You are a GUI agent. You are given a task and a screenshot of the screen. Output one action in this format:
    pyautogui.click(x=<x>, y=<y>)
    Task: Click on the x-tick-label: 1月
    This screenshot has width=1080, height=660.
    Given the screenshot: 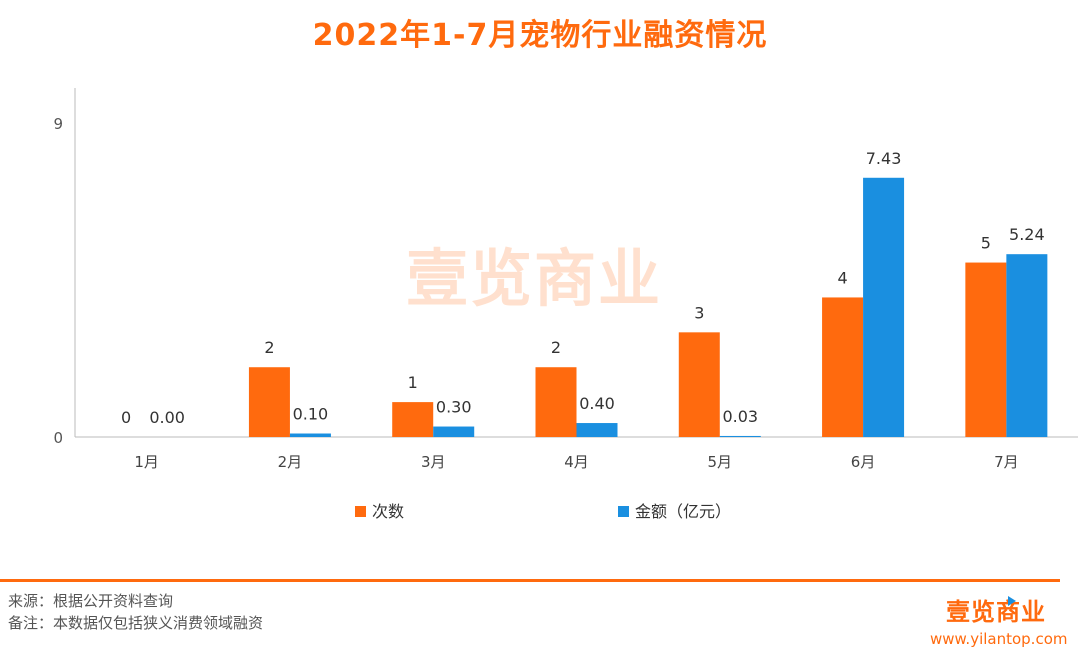 What is the action you would take?
    pyautogui.click(x=146, y=462)
    